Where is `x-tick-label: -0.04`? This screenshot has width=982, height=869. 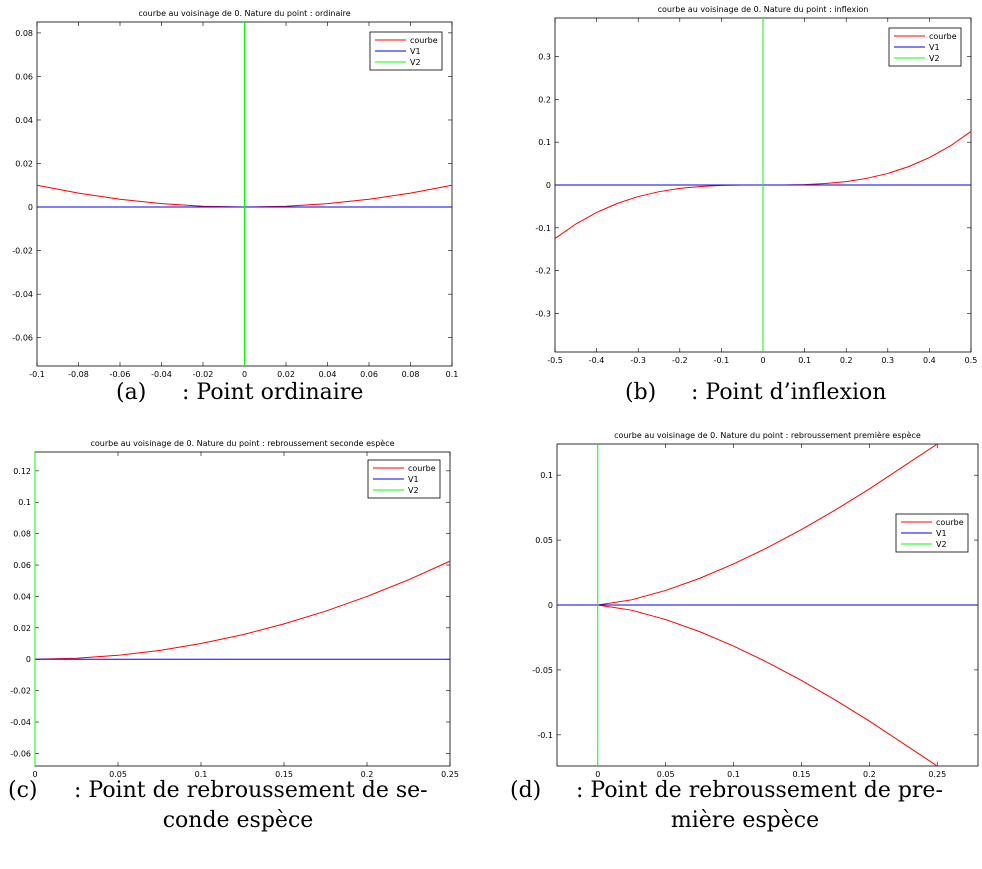 x-tick-label: -0.04 is located at coordinates (161, 374).